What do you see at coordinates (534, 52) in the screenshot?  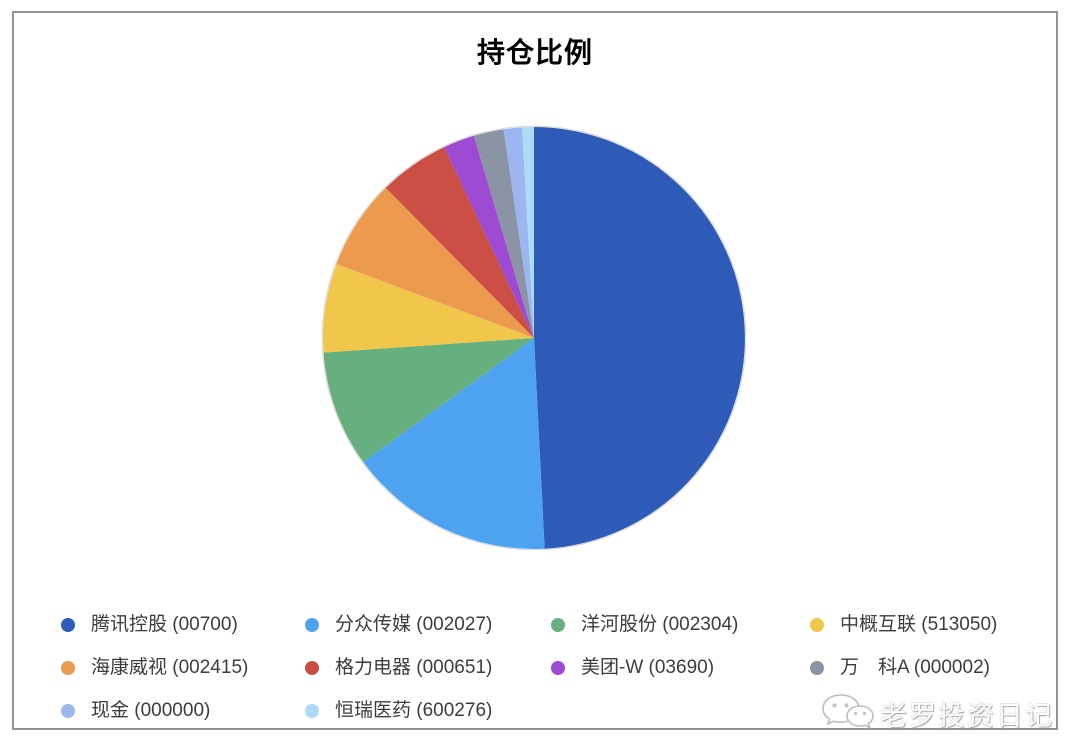 I see `chart-title: 持仓比例` at bounding box center [534, 52].